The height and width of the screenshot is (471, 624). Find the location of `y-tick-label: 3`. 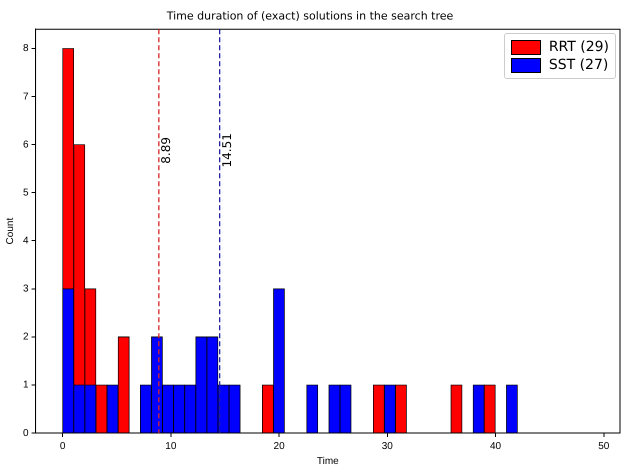

y-tick-label: 3 is located at coordinates (26, 289).